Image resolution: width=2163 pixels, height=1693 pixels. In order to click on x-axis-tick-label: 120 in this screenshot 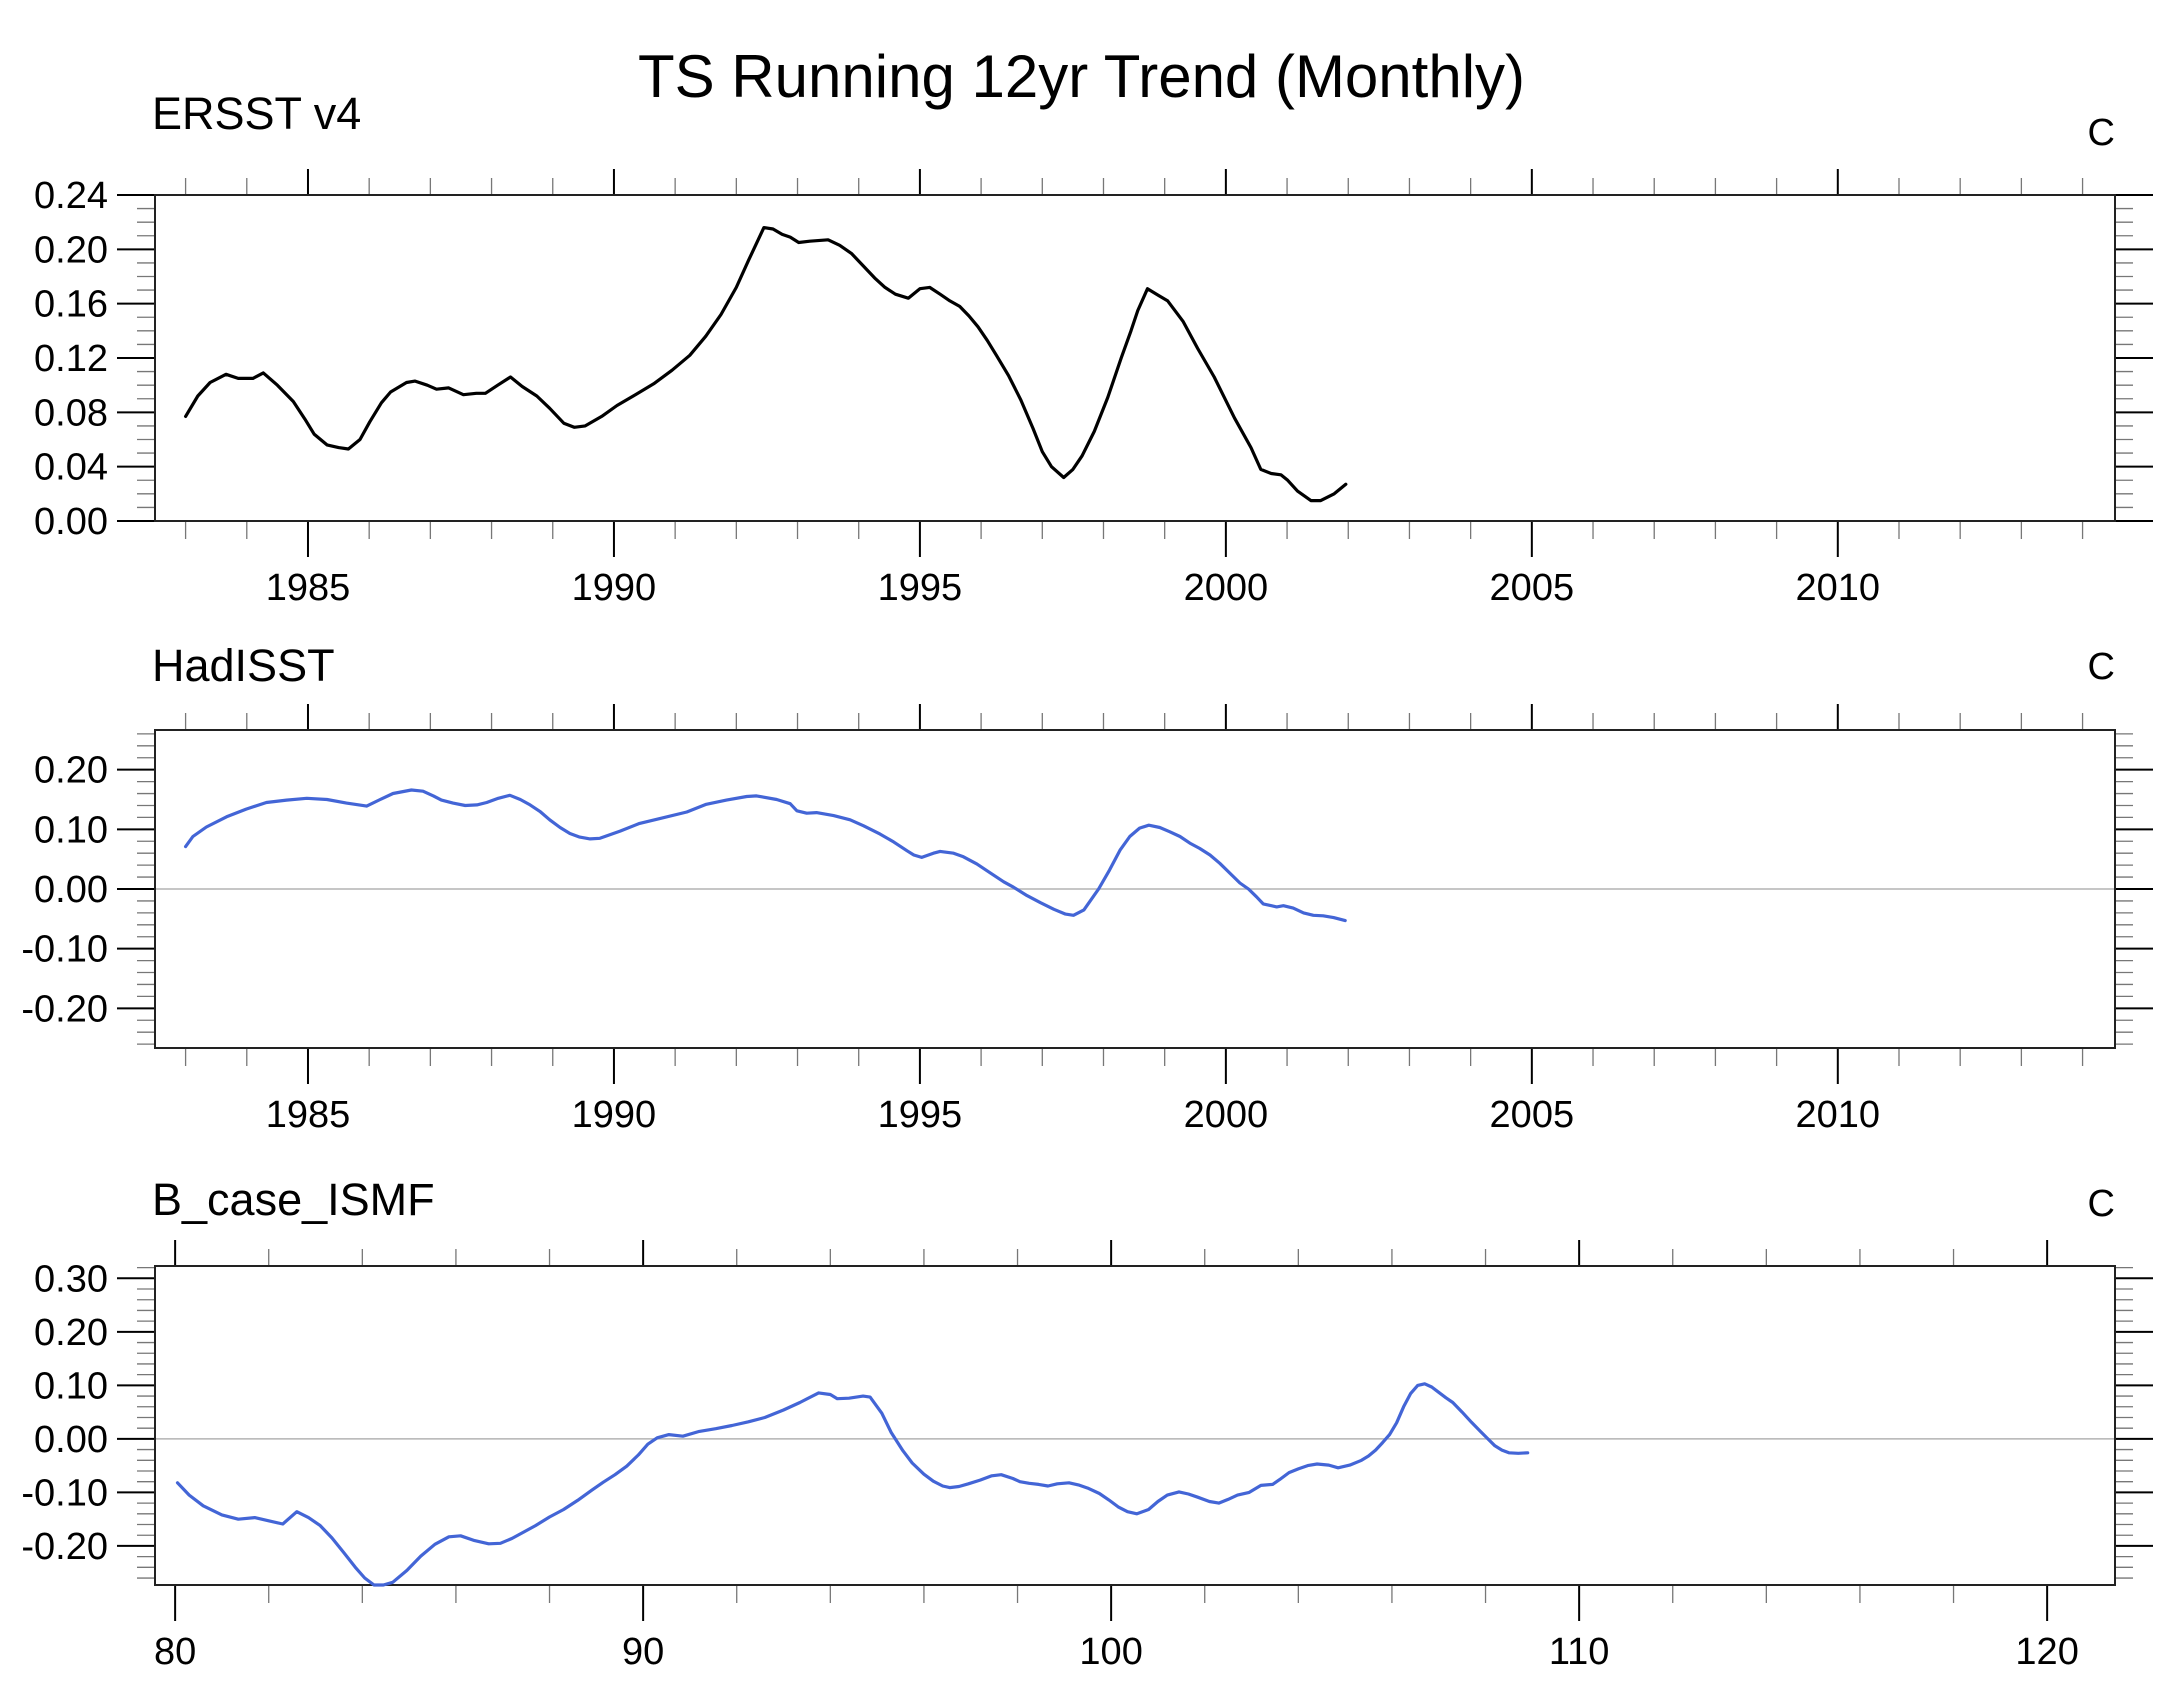, I will do `click(2046, 1652)`.